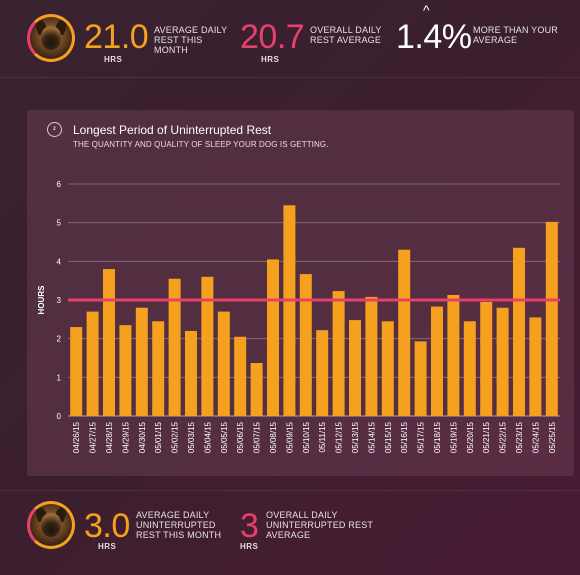 The image size is (580, 575). What do you see at coordinates (322, 436) in the screenshot?
I see `x-tick-label: 05/11/15` at bounding box center [322, 436].